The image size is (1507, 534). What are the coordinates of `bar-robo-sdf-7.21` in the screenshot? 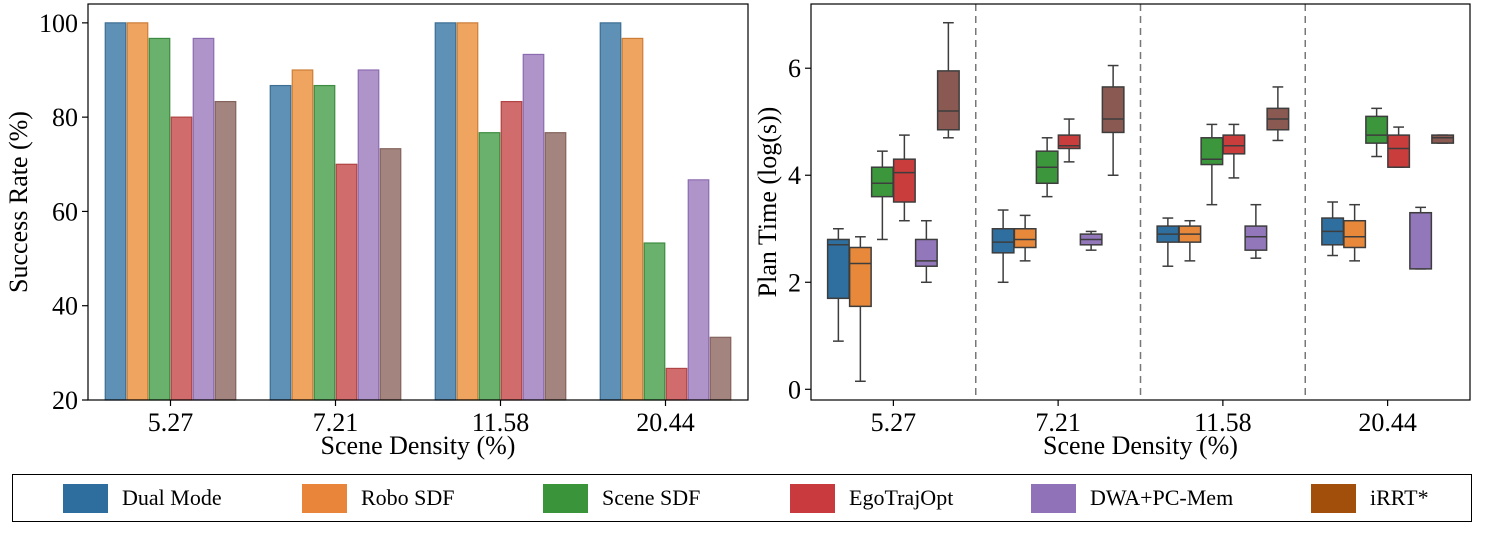 It's located at (302, 235).